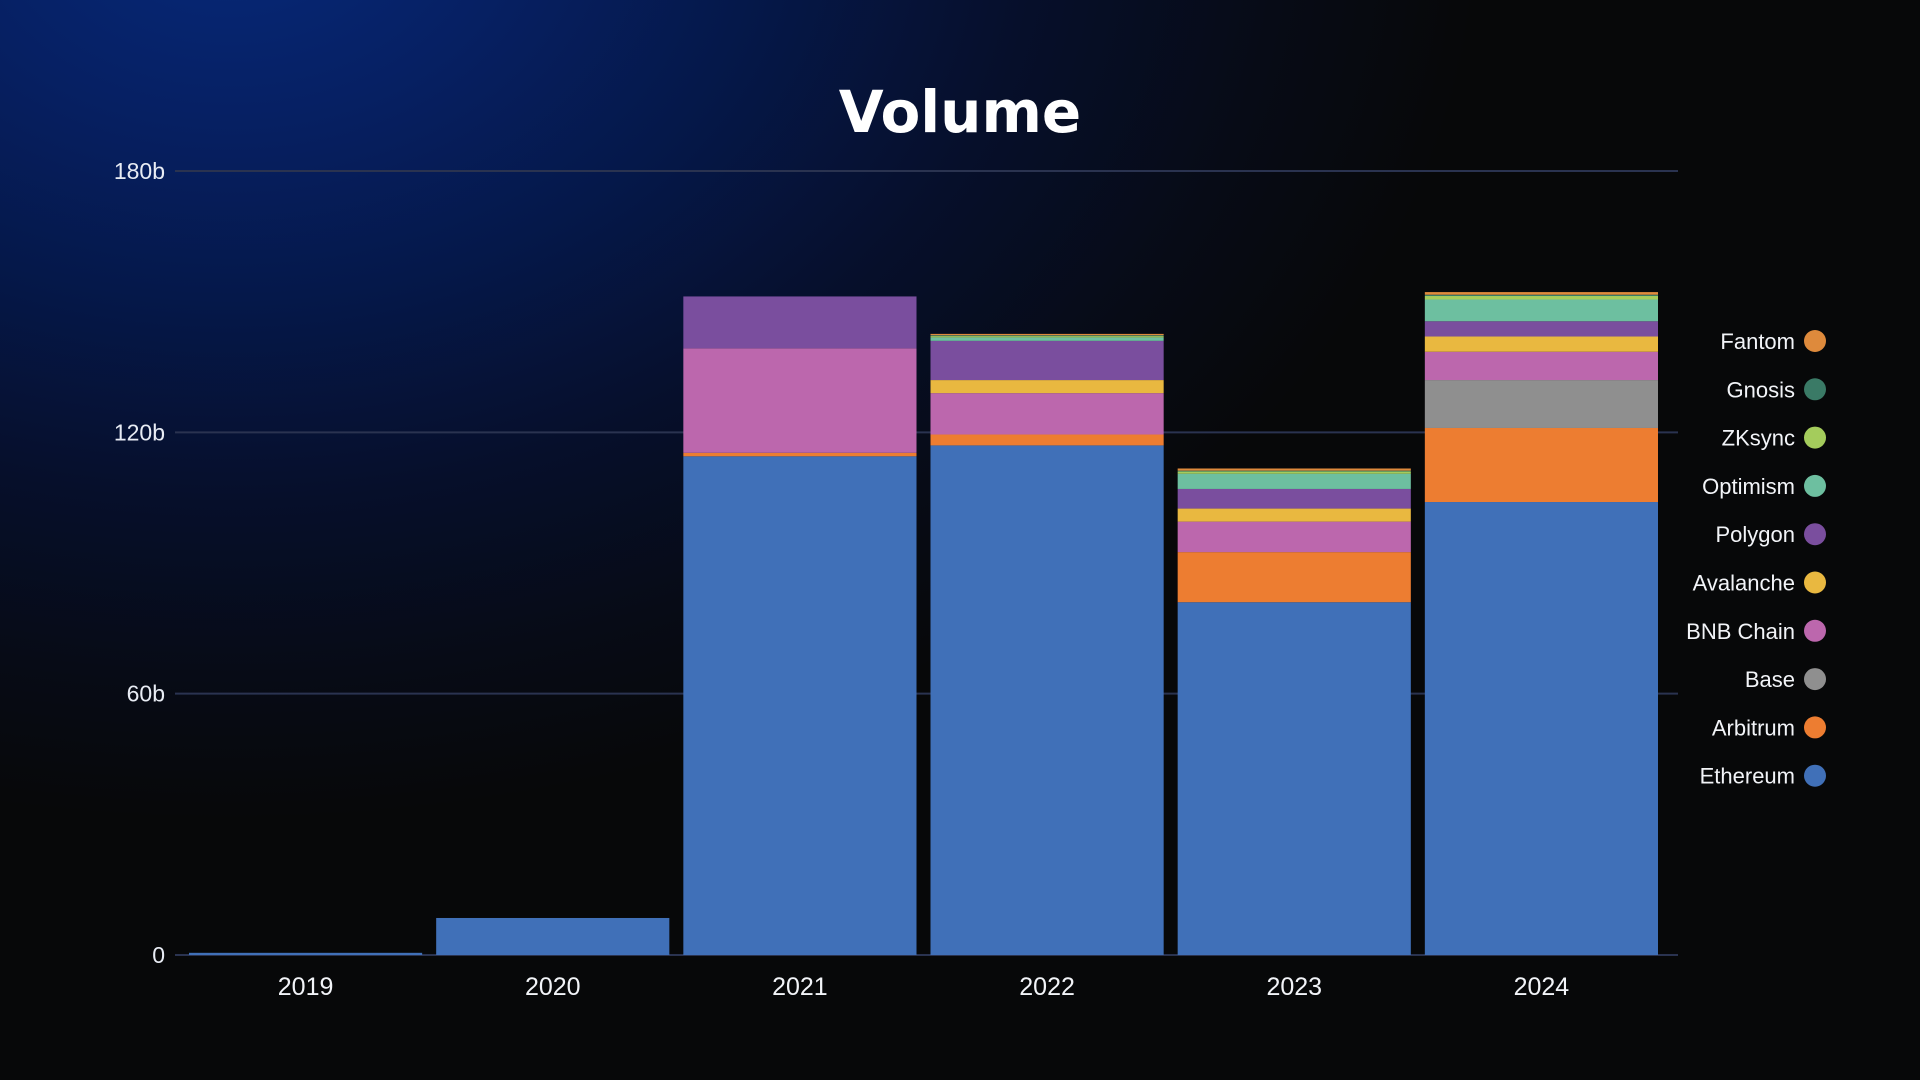 Image resolution: width=1920 pixels, height=1080 pixels. I want to click on y-axis-ticks: 0 60b 120b 180b, so click(139, 563).